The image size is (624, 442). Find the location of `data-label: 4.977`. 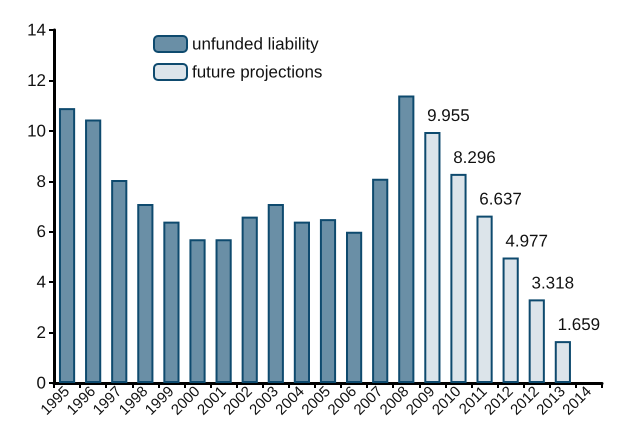

data-label: 4.977 is located at coordinates (526, 241).